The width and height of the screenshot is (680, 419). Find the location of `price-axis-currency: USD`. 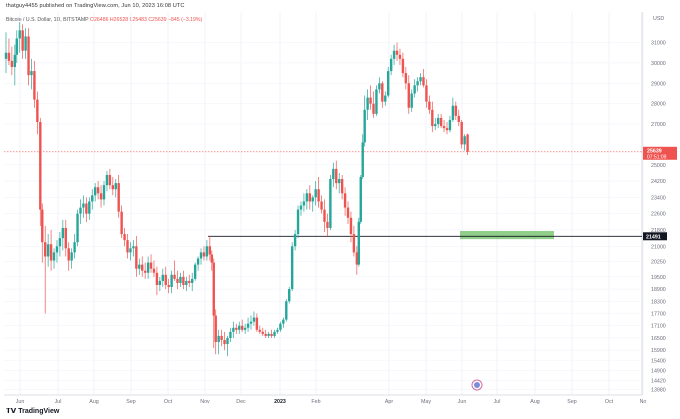

price-axis-currency: USD is located at coordinates (658, 19).